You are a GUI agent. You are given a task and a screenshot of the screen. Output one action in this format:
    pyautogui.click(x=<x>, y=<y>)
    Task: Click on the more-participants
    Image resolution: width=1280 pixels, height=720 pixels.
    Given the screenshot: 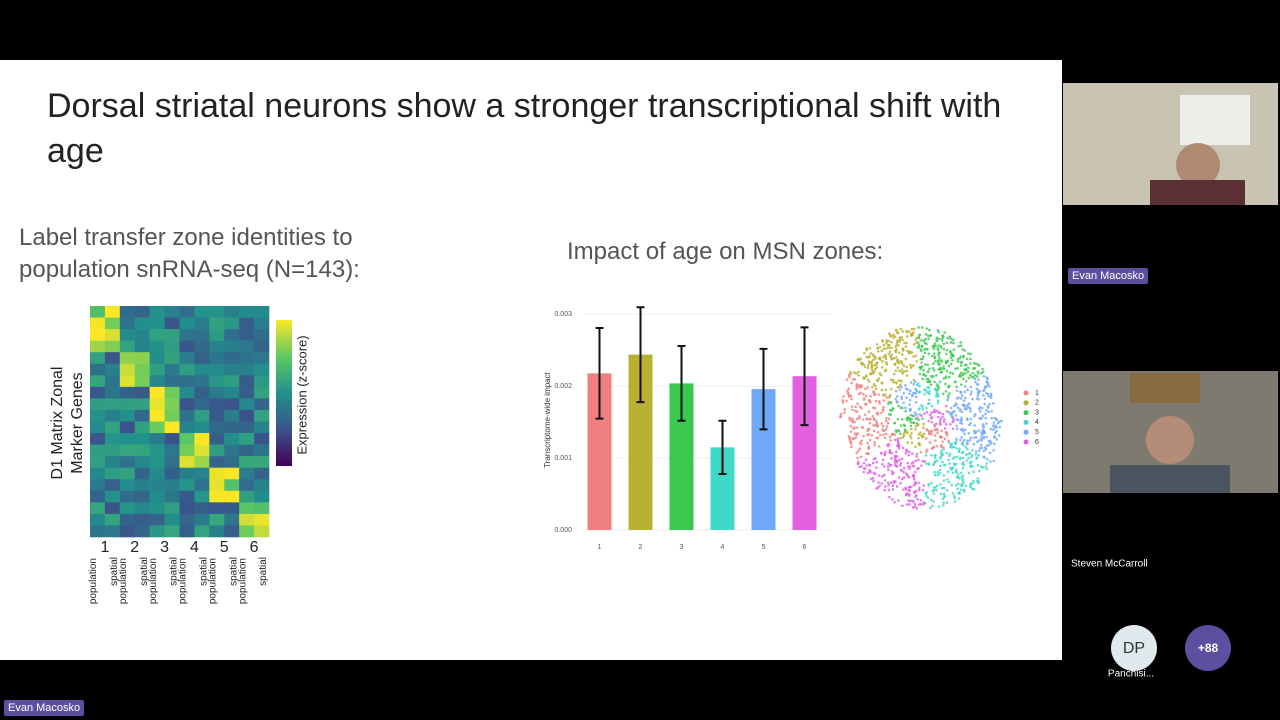 What is the action you would take?
    pyautogui.click(x=1208, y=648)
    